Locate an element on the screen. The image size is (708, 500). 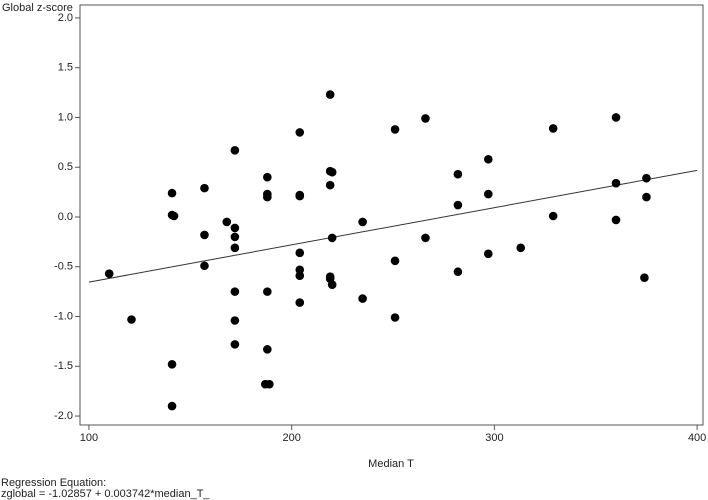
x-tick-label: 400 is located at coordinates (697, 438).